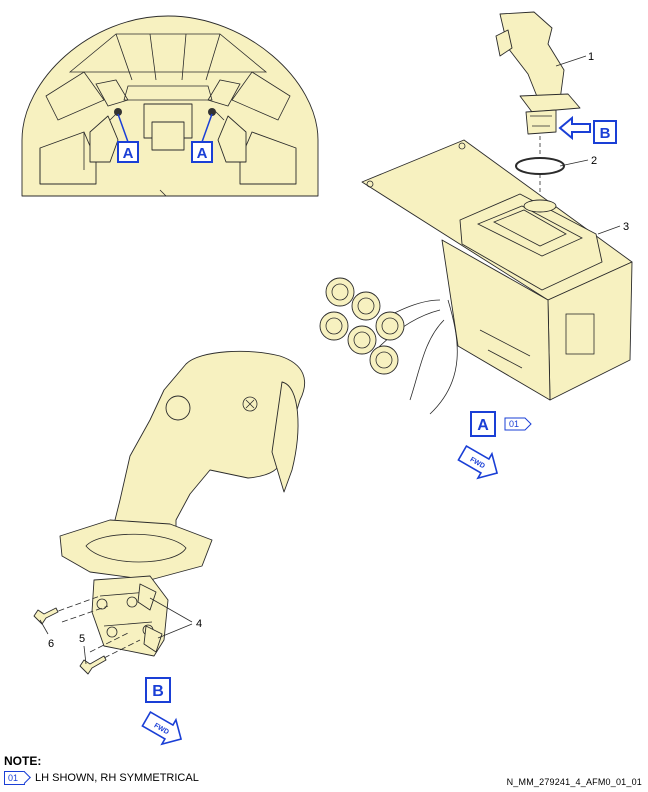  I want to click on detail-a-label: A, so click(483, 425).